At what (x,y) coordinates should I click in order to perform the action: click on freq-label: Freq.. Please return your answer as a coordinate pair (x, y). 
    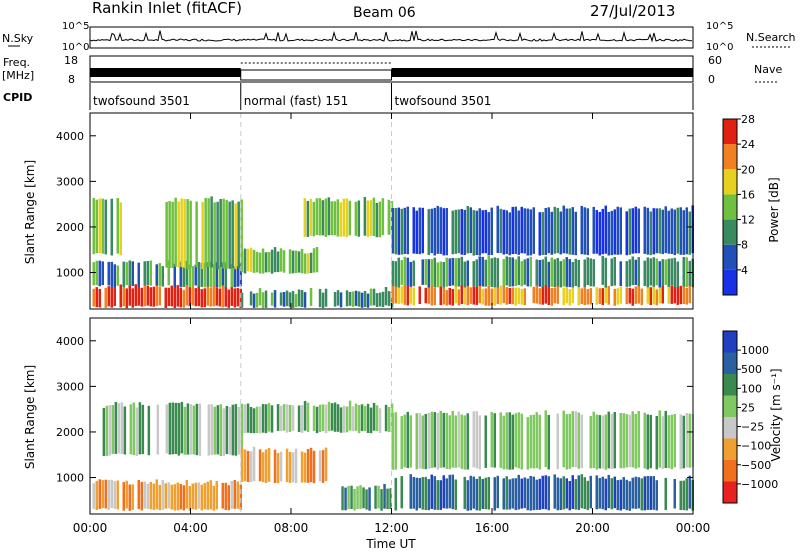
    Looking at the image, I should click on (16, 62).